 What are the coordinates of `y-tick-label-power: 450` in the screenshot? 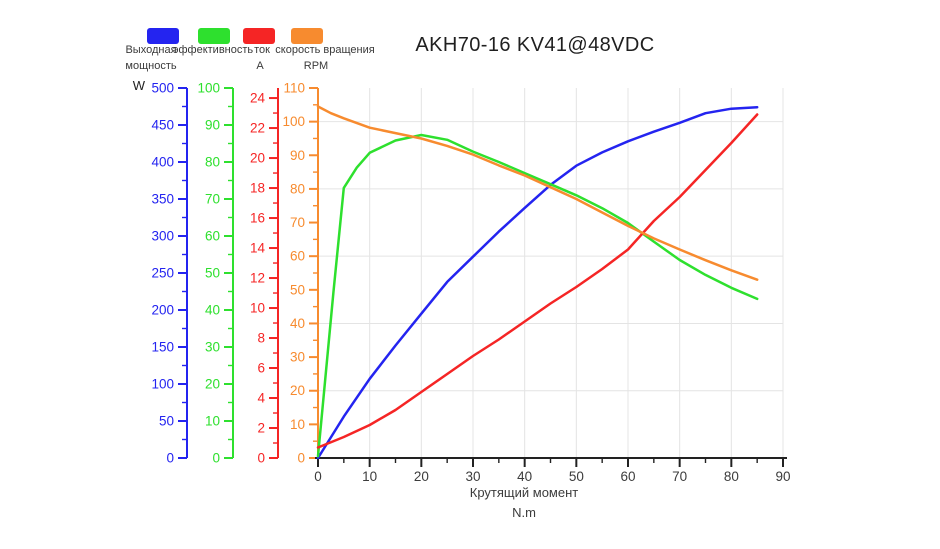 It's located at (162, 125).